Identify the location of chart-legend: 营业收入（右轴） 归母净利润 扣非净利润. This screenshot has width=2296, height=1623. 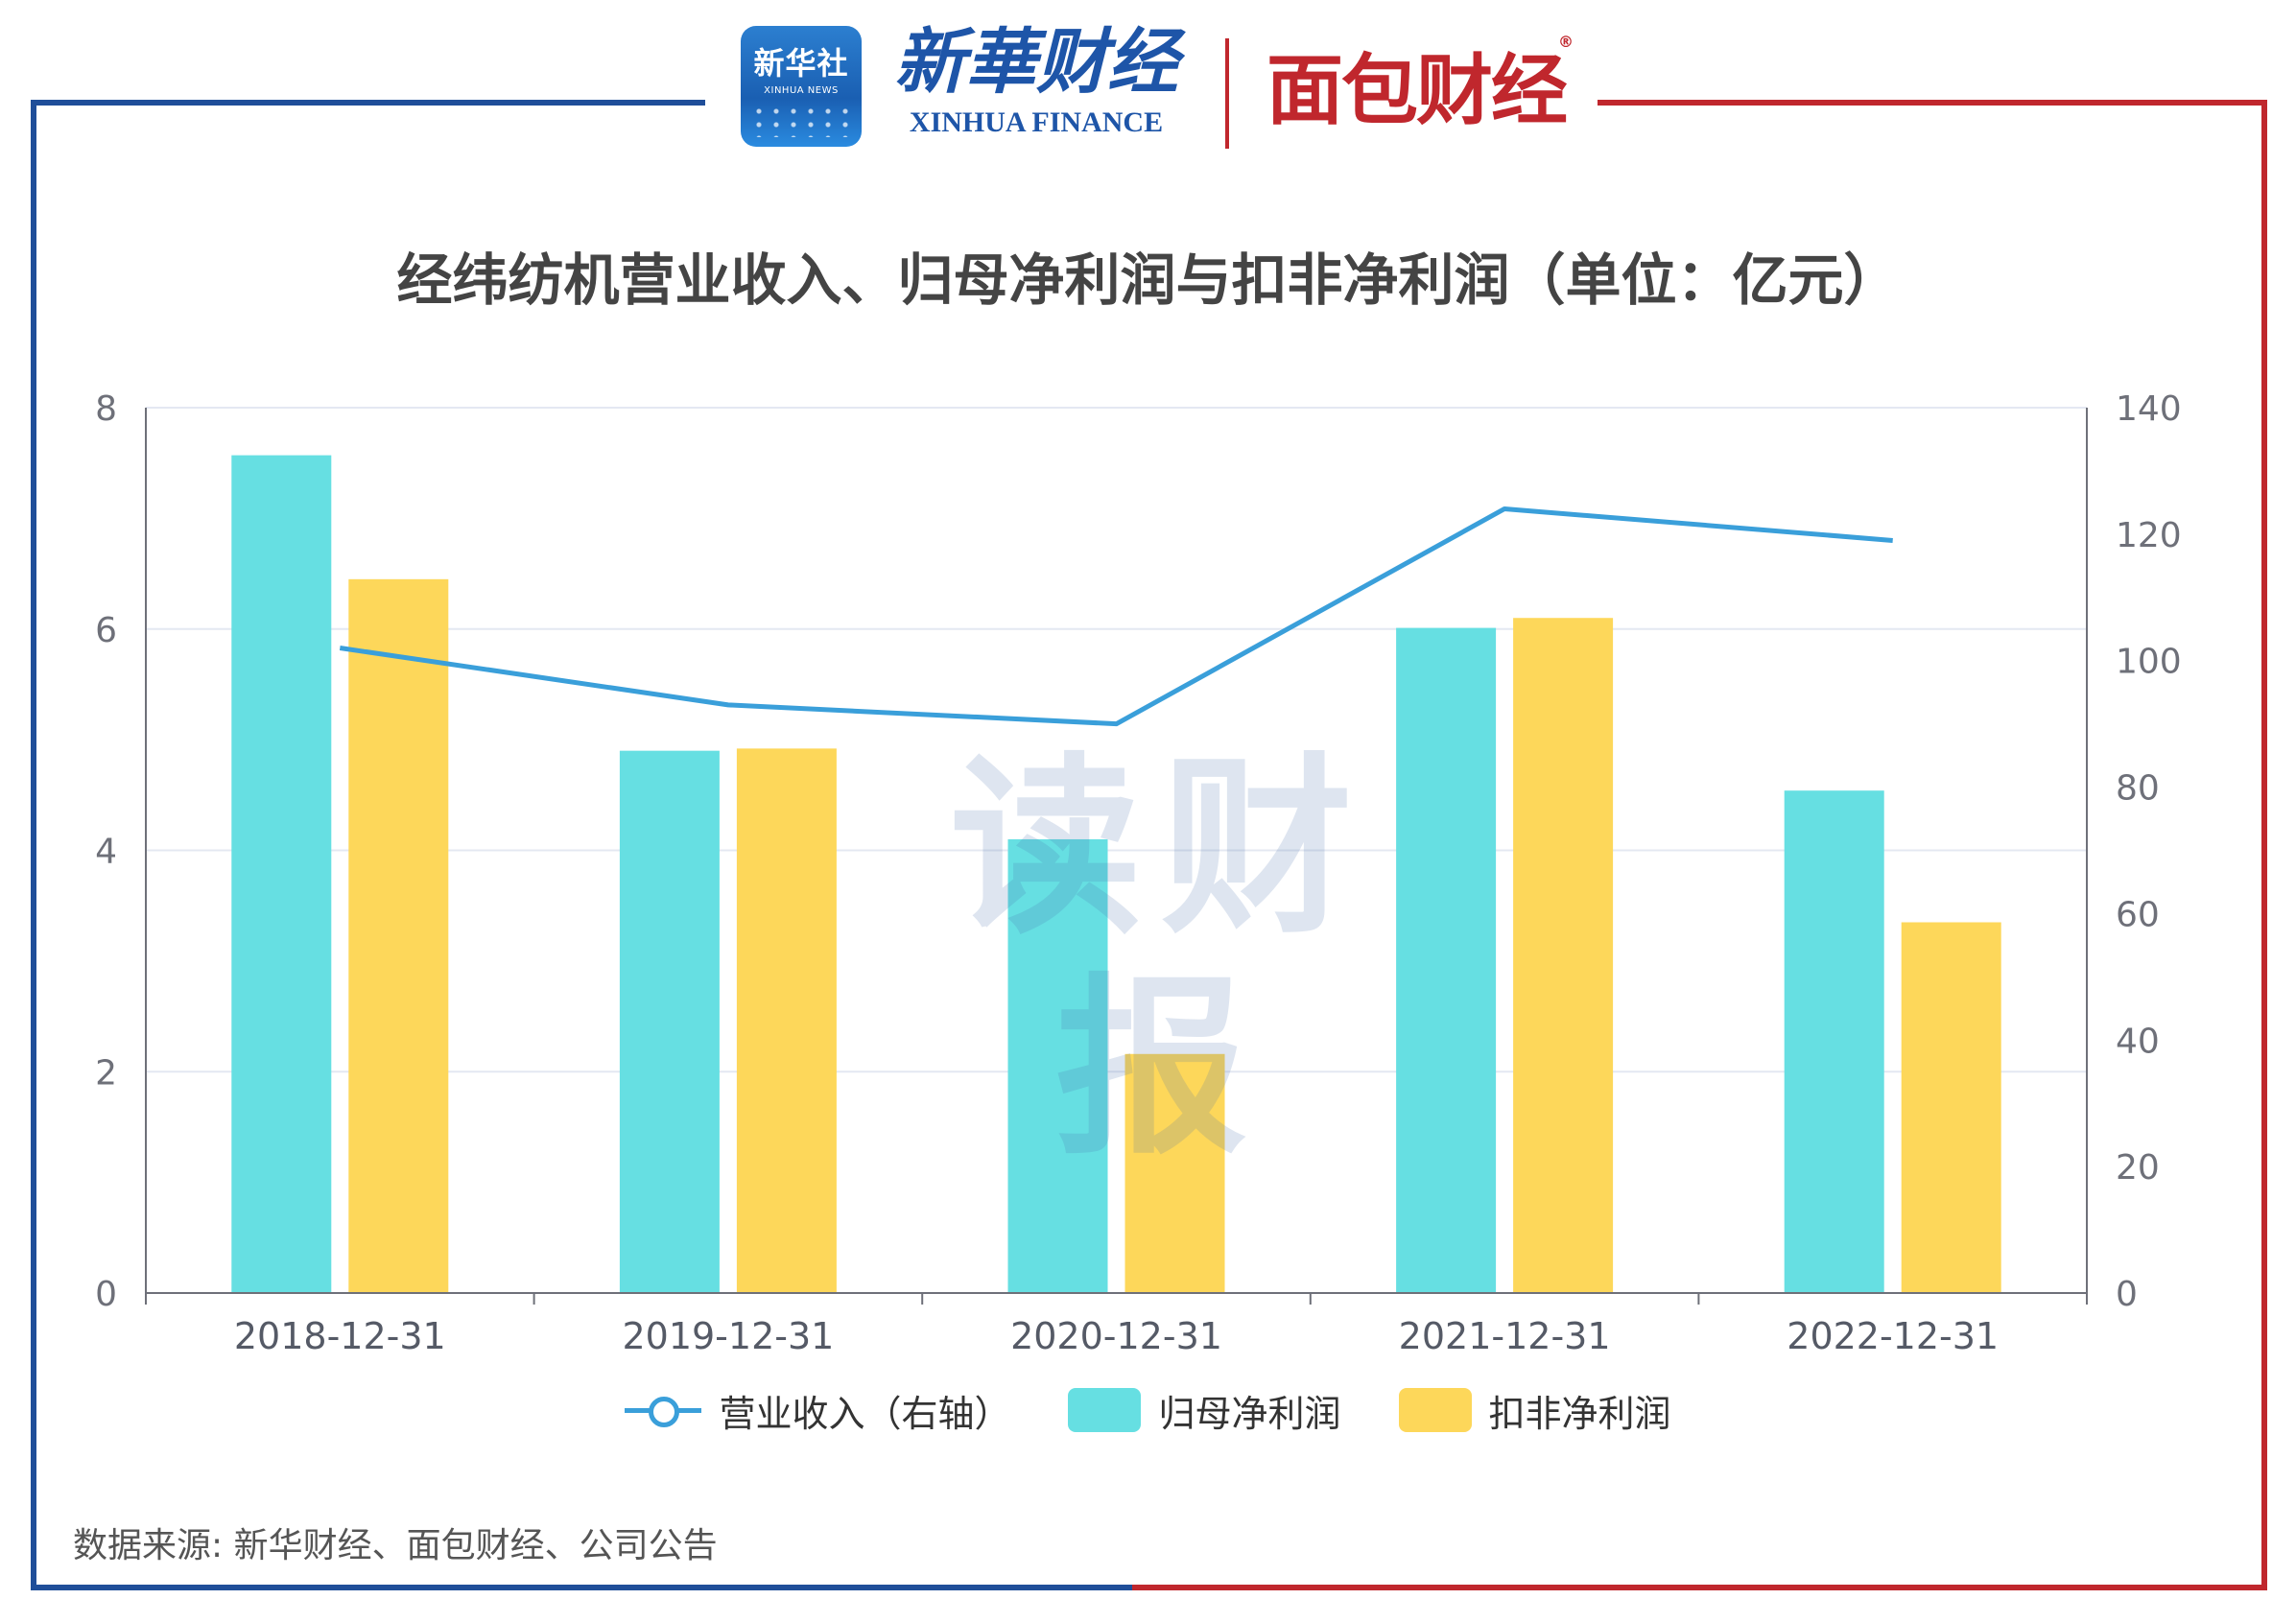
(1148, 1410).